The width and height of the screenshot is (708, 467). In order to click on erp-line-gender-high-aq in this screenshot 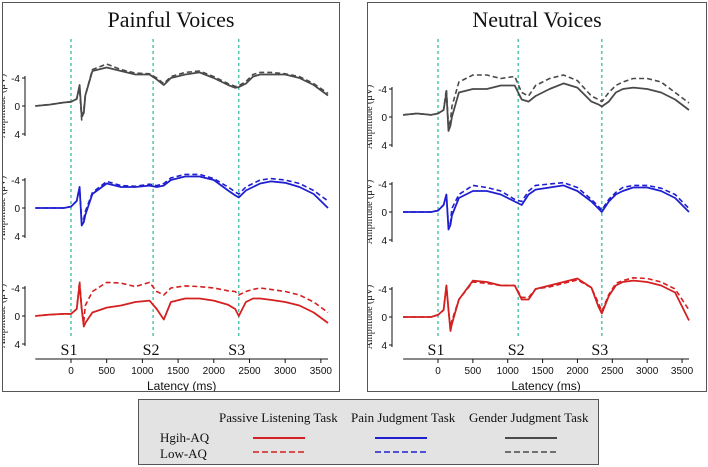, I will do `click(182, 92)`.